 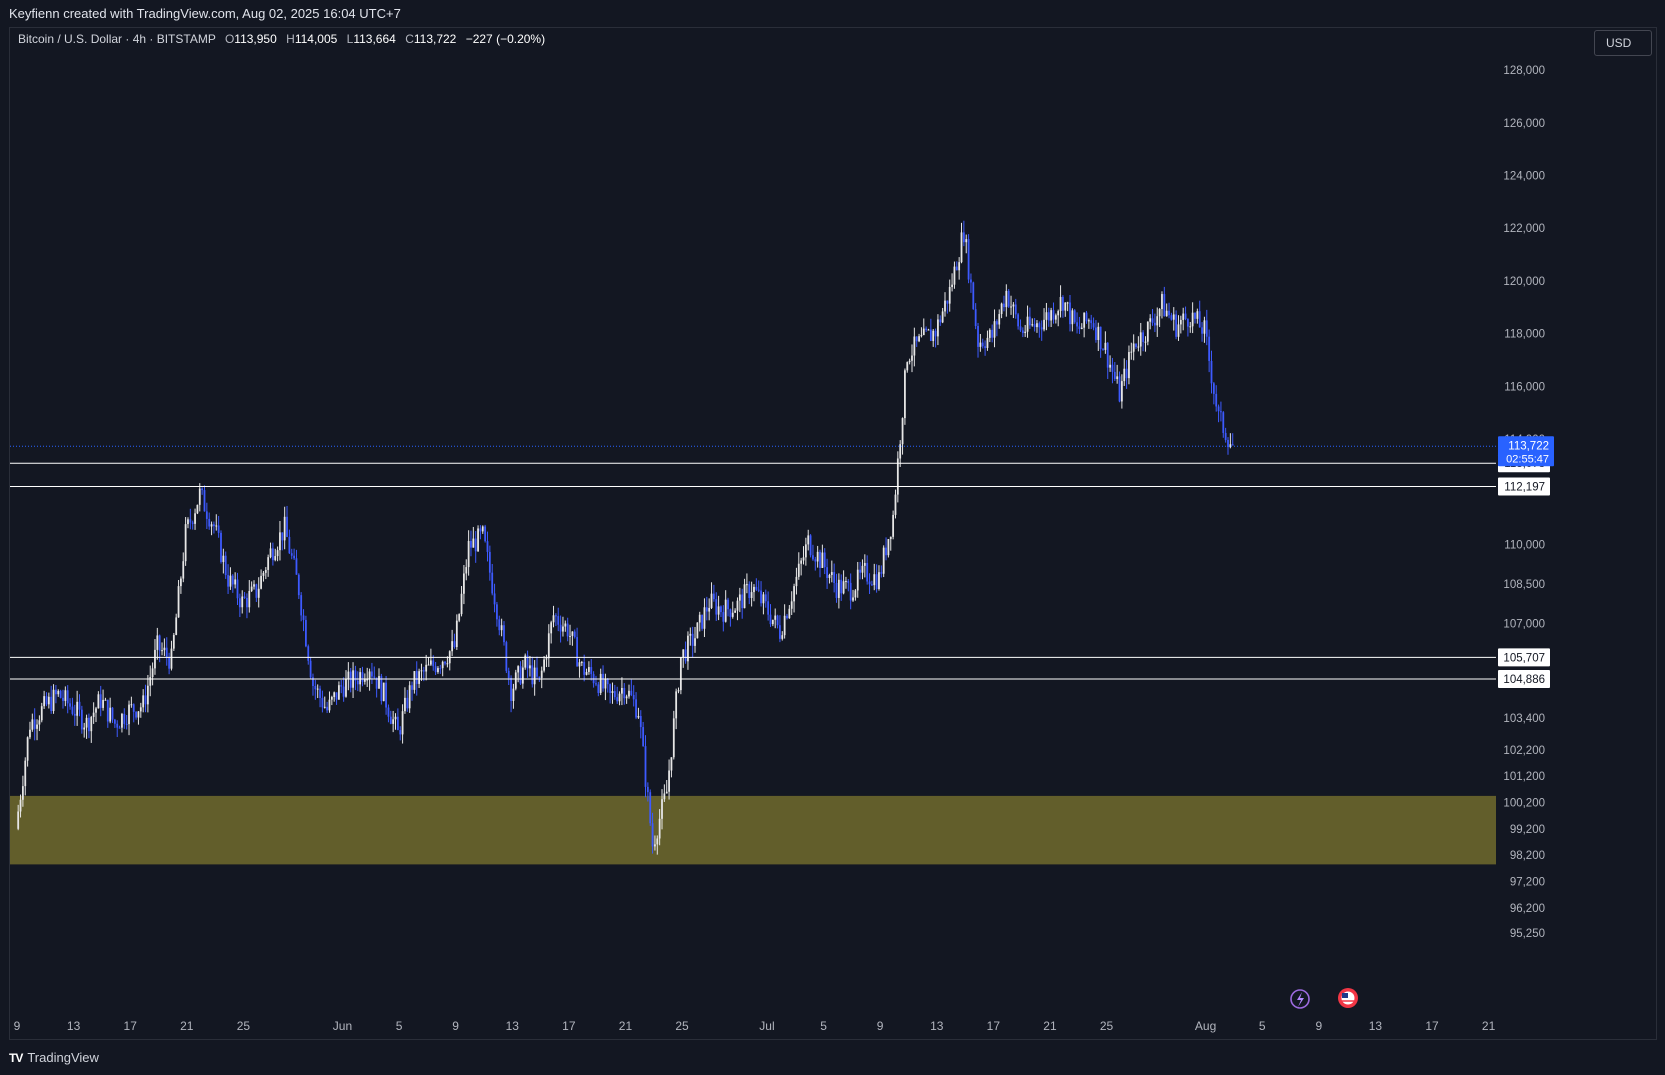 What do you see at coordinates (1623, 43) in the screenshot?
I see `currency-button: USD` at bounding box center [1623, 43].